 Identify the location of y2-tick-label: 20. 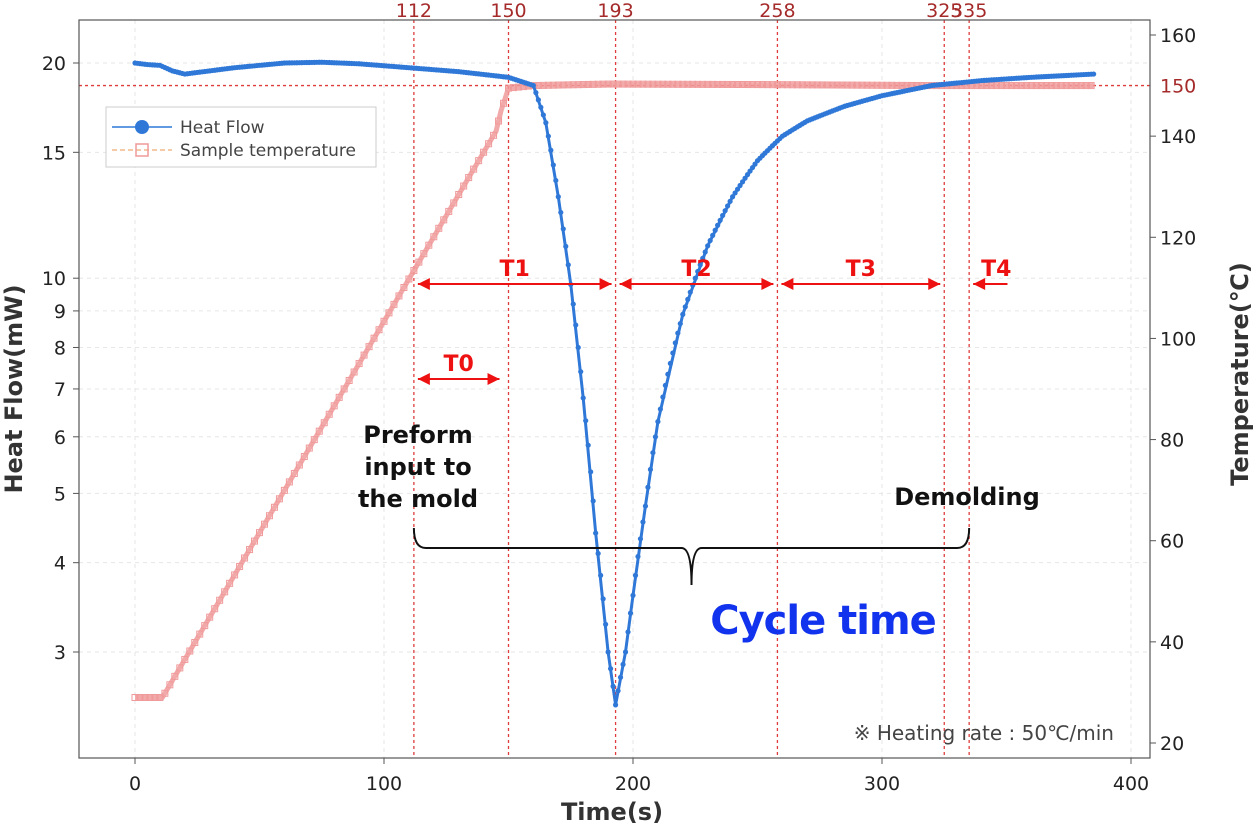
(1172, 744).